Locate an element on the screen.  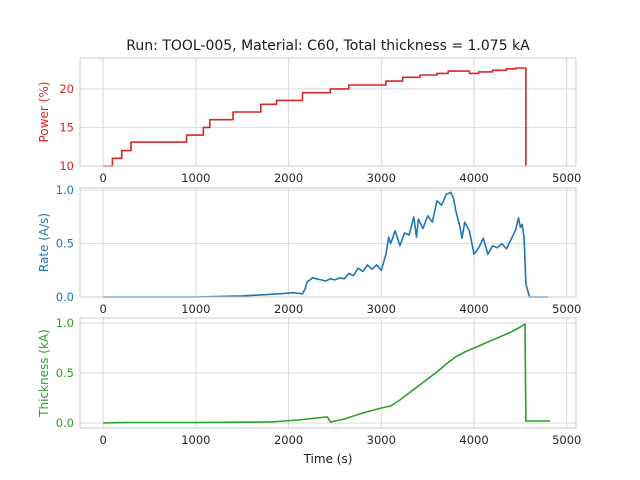
thickness-ytick-label: 0.5 is located at coordinates (65, 373).